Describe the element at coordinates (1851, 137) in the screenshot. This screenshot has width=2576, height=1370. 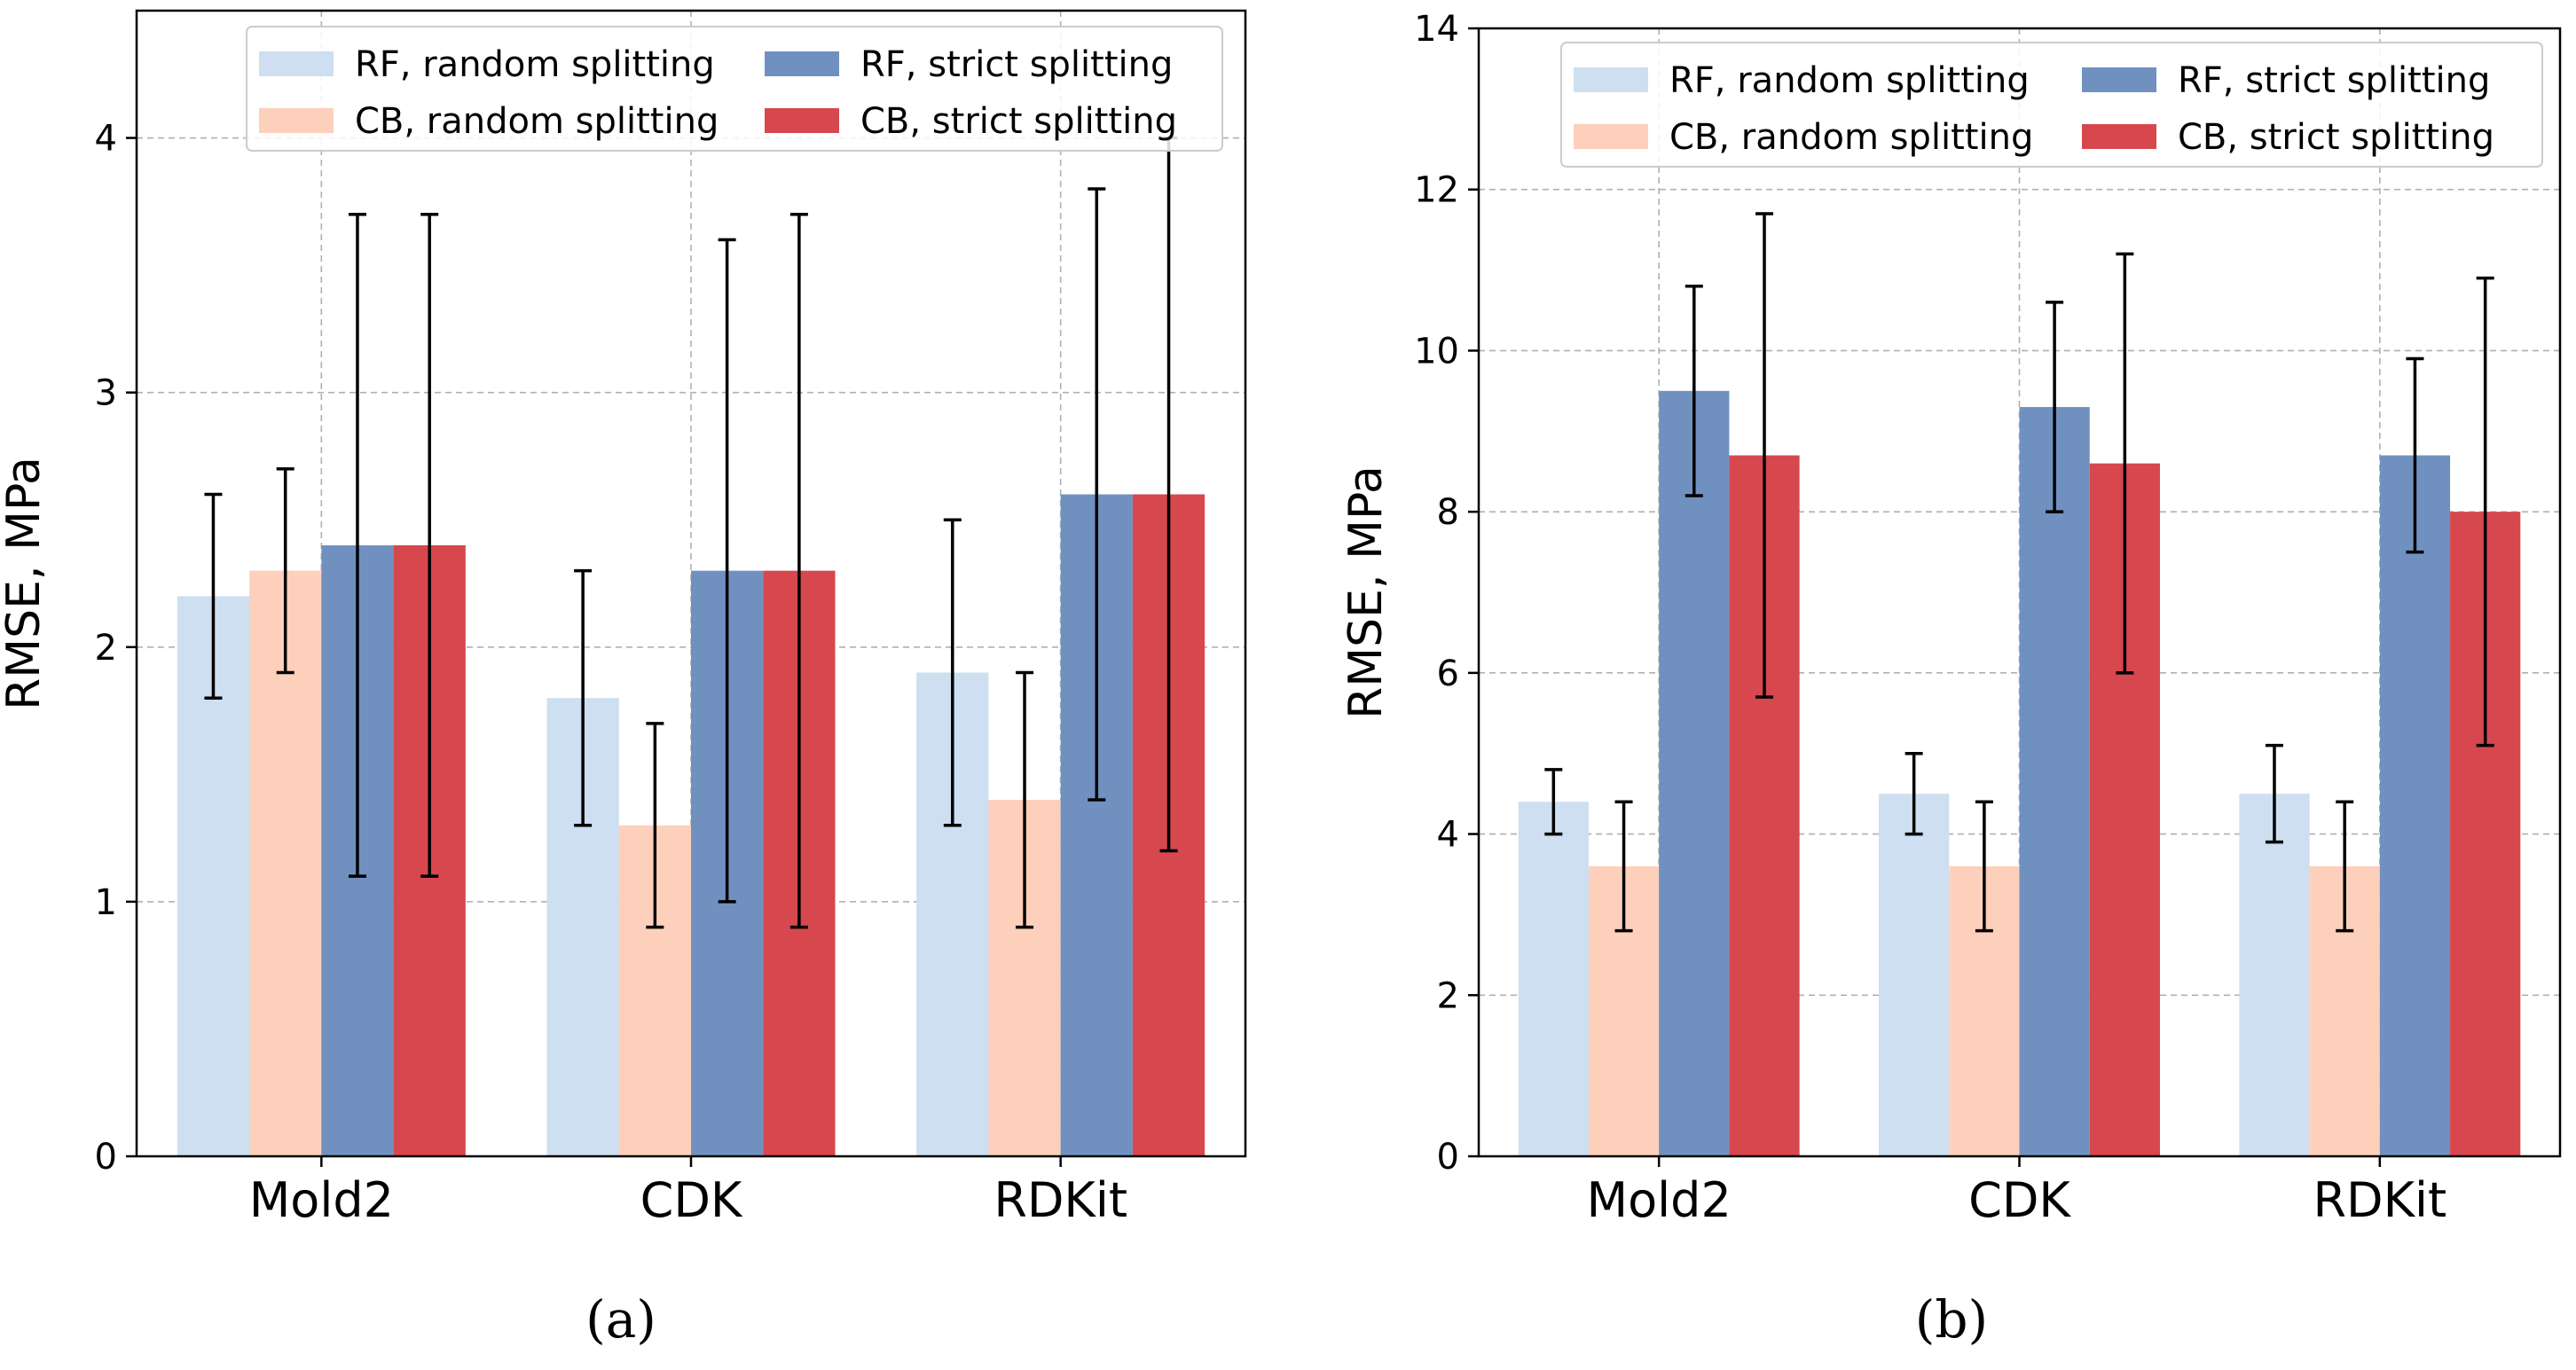
I see `panel-b-legend-label: CB, random splitting` at that location.